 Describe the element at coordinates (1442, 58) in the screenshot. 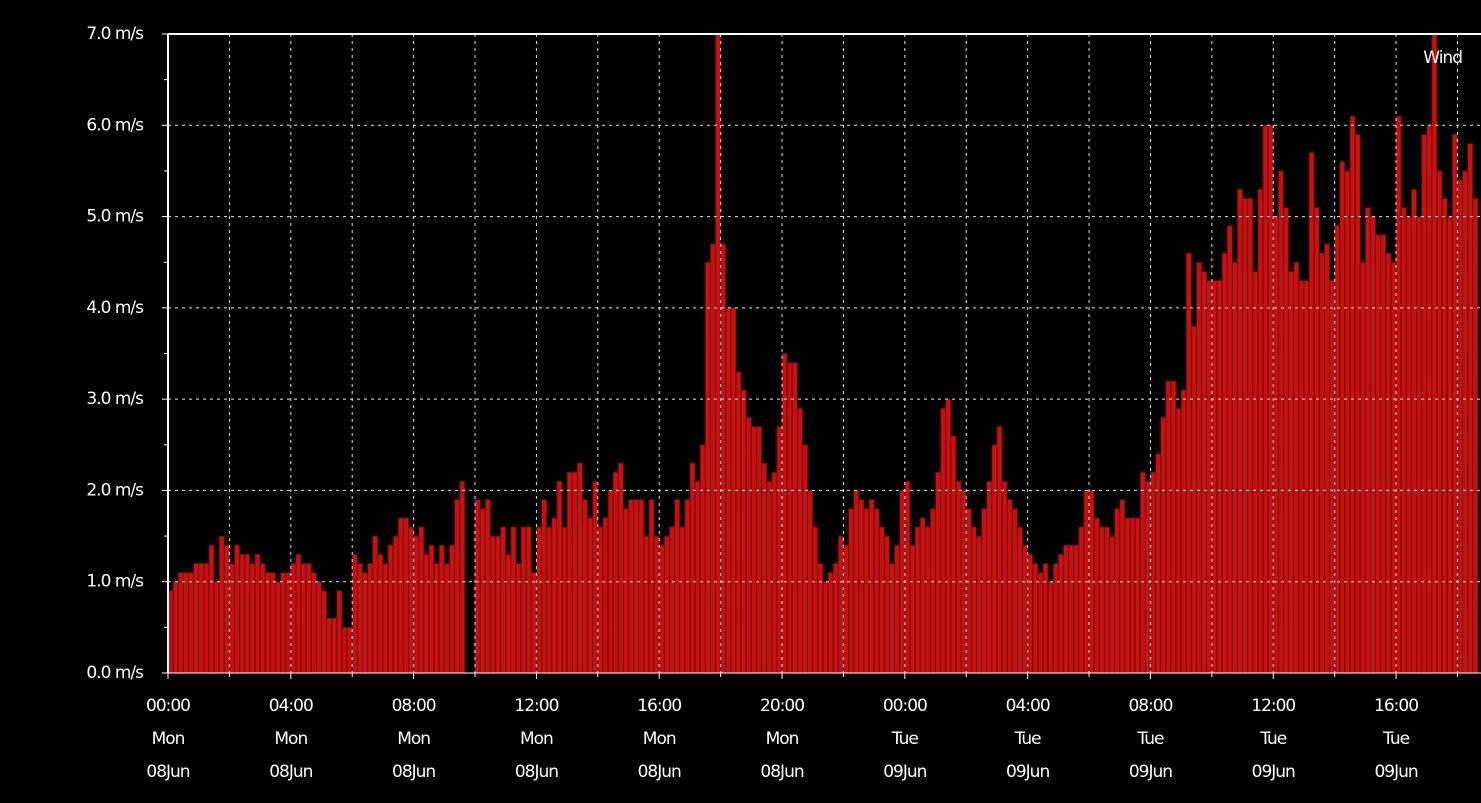

I see `legend-label: Wind` at that location.